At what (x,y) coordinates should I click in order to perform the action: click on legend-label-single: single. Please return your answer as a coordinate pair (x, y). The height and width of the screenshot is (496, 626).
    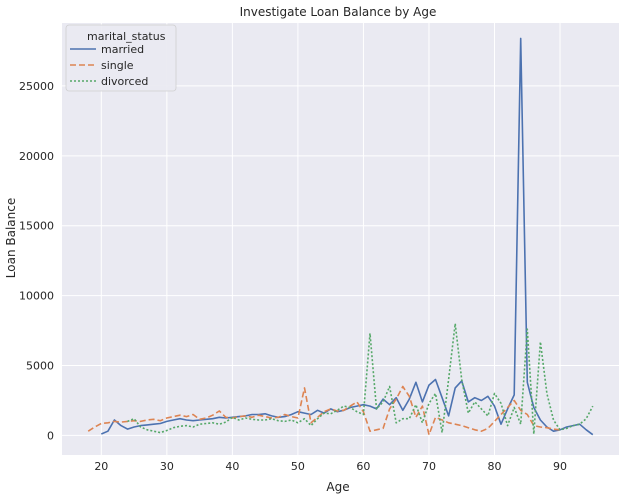
    Looking at the image, I should click on (117, 65).